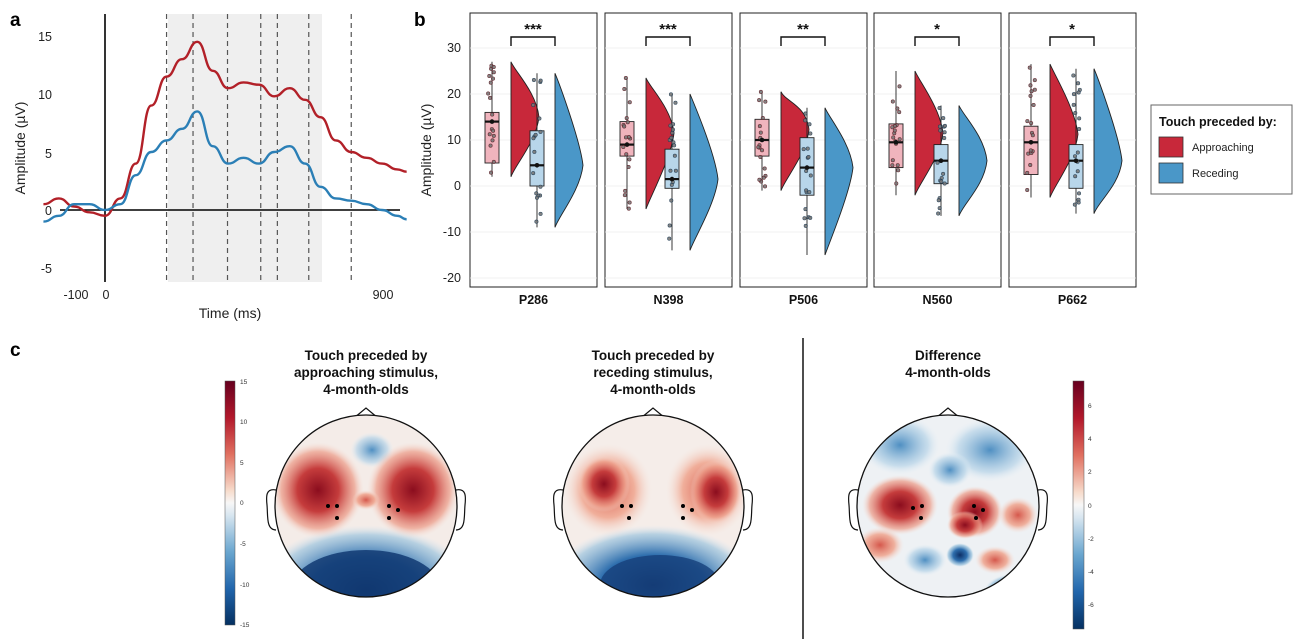 This screenshot has width=1298, height=639. I want to click on colorbar-left: 15 10 5 0 -5 -10 -15, so click(237, 504).